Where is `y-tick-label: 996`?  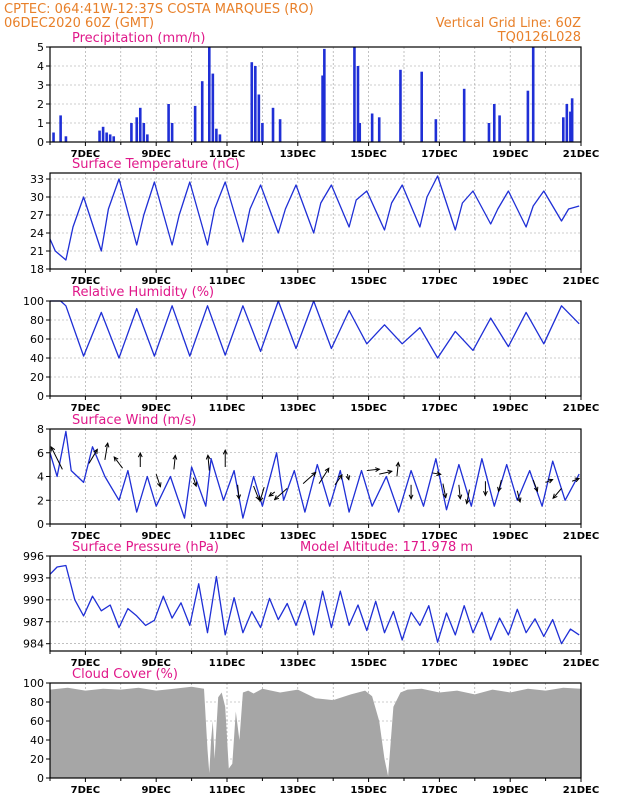
y-tick-label: 996 is located at coordinates (33, 556).